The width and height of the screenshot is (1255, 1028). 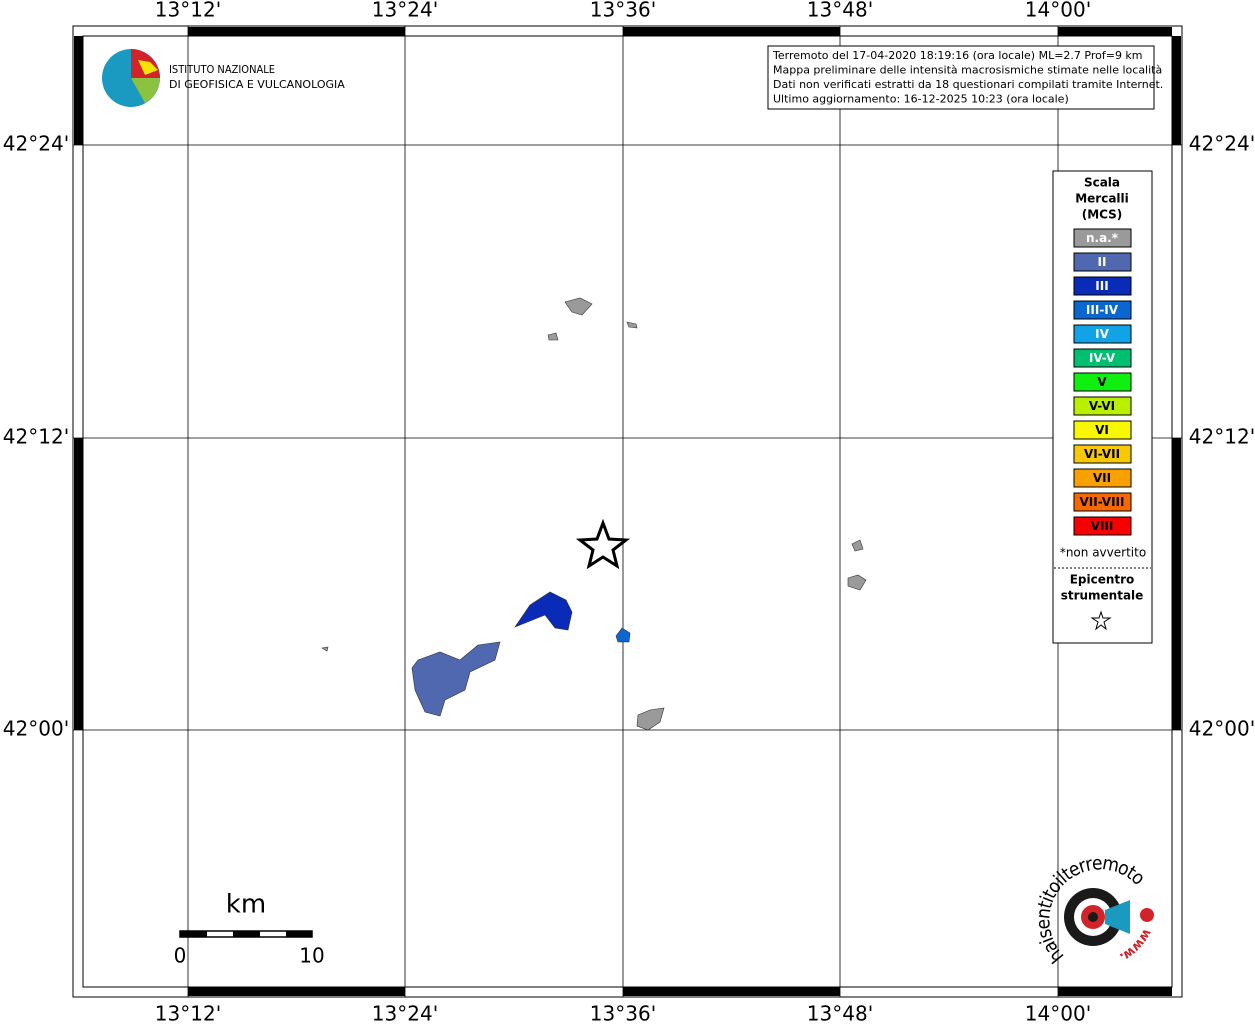 I want to click on legend-label: n.a.*, so click(x=1102, y=238).